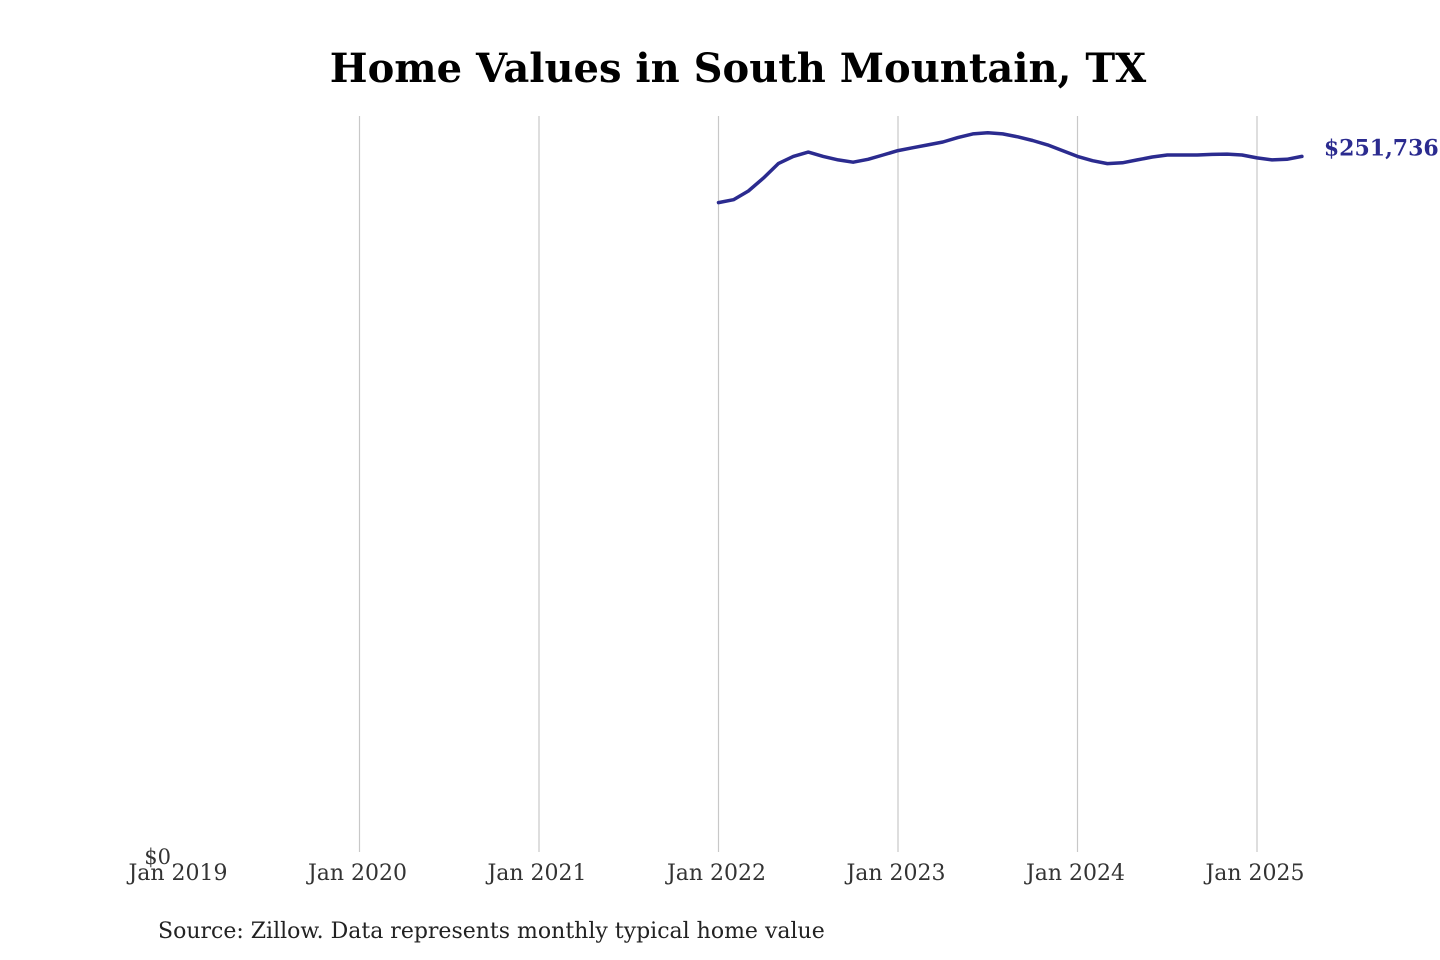 This screenshot has height=960, width=1440. I want to click on x-tick-label: Jan 2023, so click(894, 873).